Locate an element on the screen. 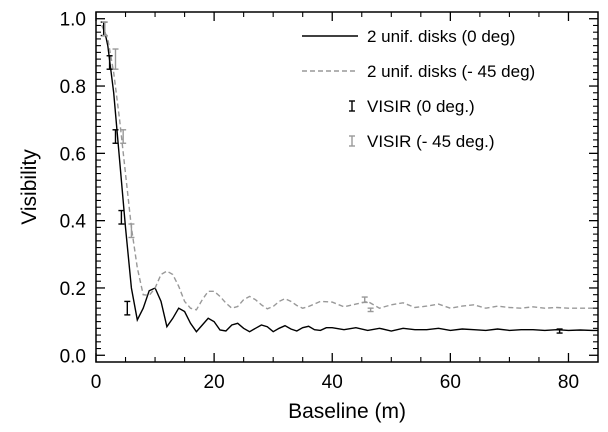 Image resolution: width=608 pixels, height=432 pixels. legend-label-1: 2 unif. disks (- 45 deg) is located at coordinates (451, 71).